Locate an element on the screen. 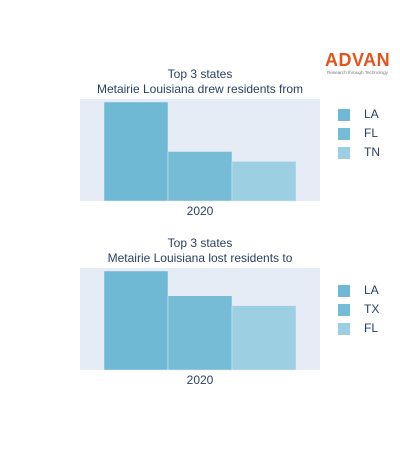 The image size is (400, 450). logo-wordmark: ADVAN is located at coordinates (358, 60).